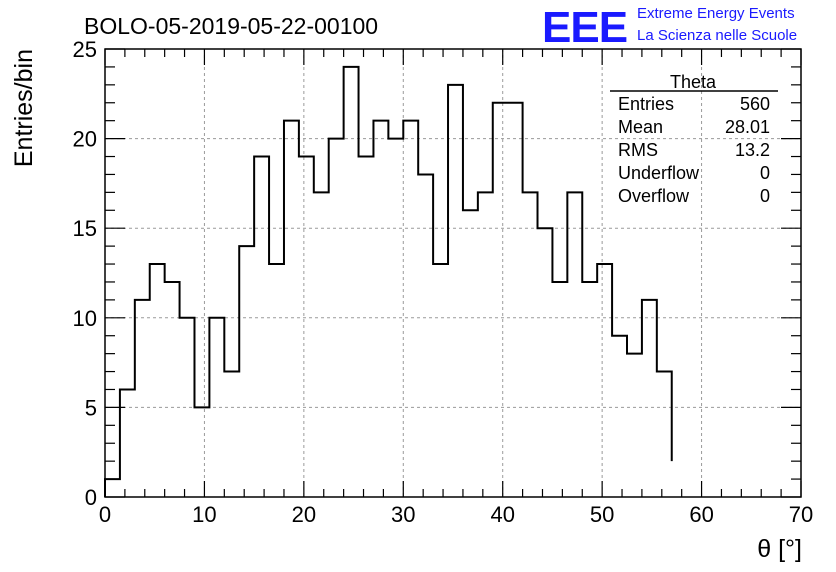 The width and height of the screenshot is (836, 572). I want to click on logo-mark: EEE, so click(584, 27).